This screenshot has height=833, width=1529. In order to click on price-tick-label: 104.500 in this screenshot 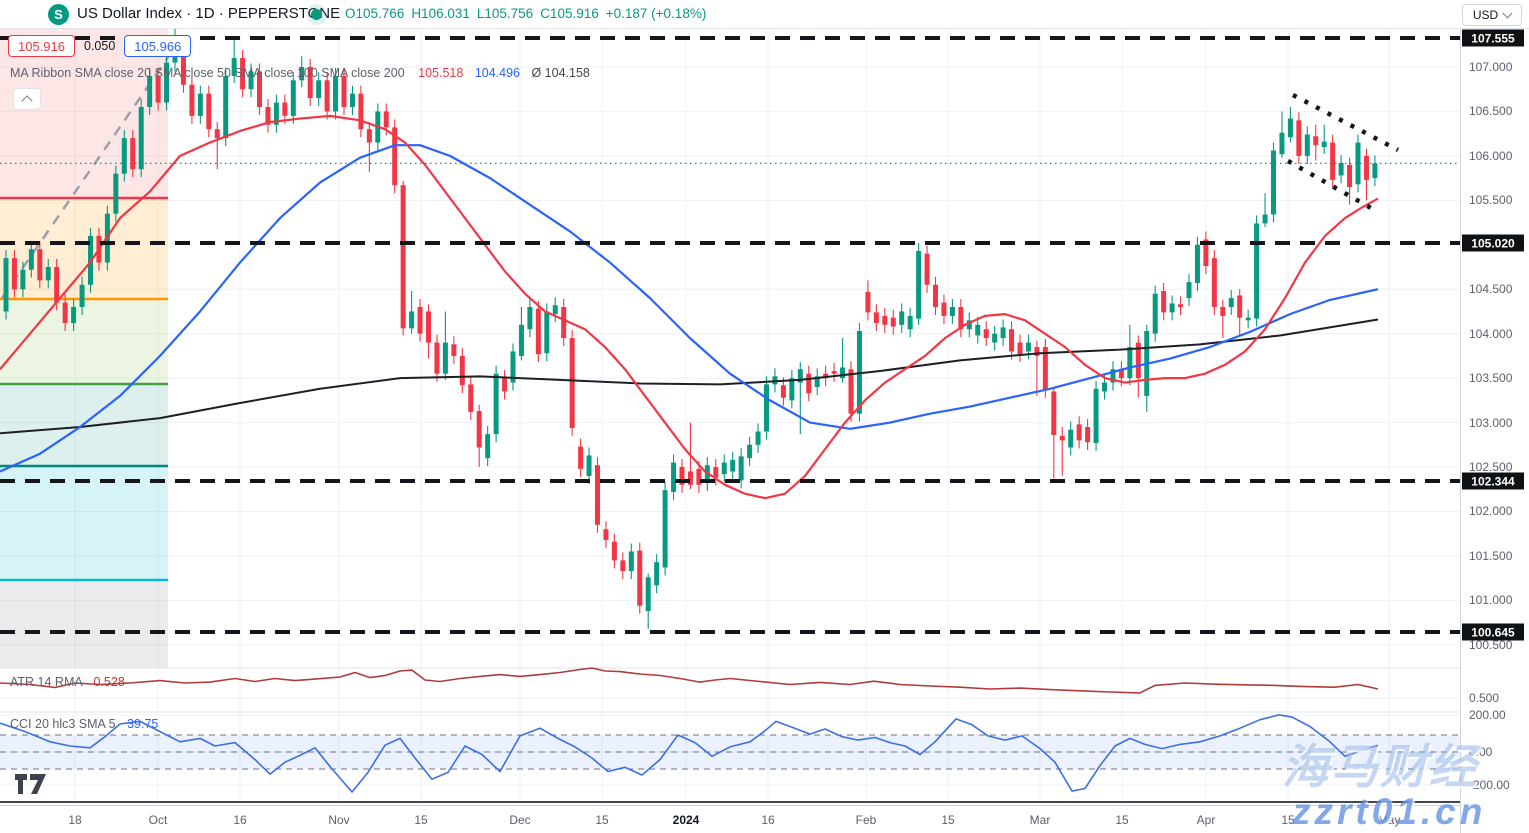, I will do `click(1491, 289)`.